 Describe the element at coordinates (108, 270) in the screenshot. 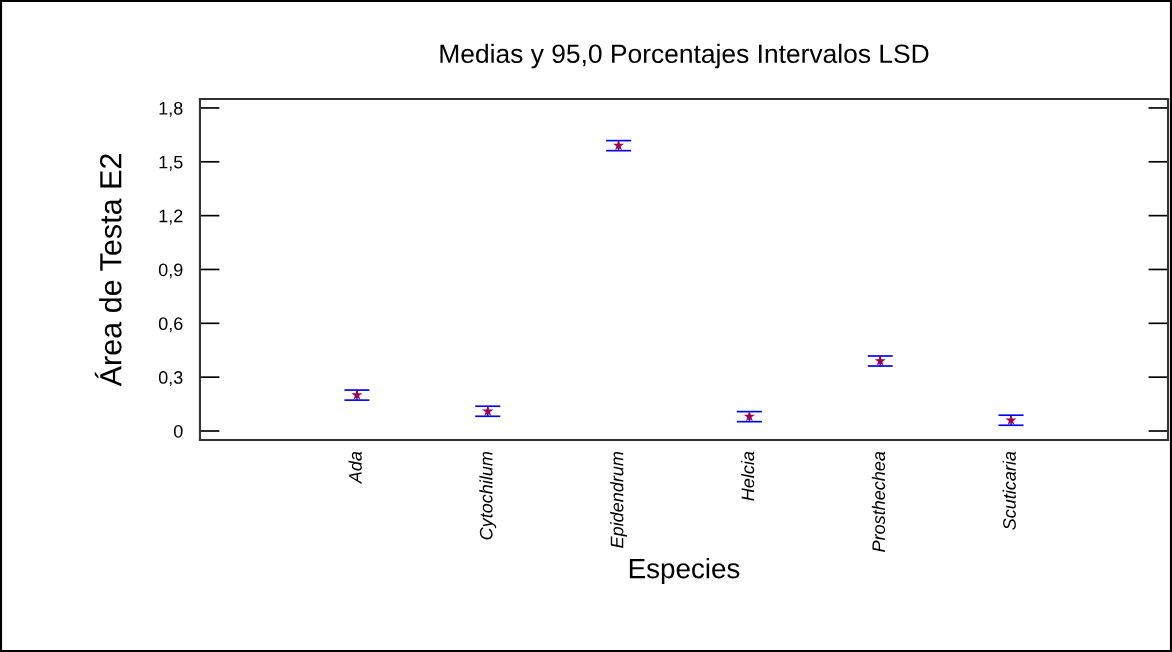

I see `y-axis-title: Área de Testa E2` at that location.